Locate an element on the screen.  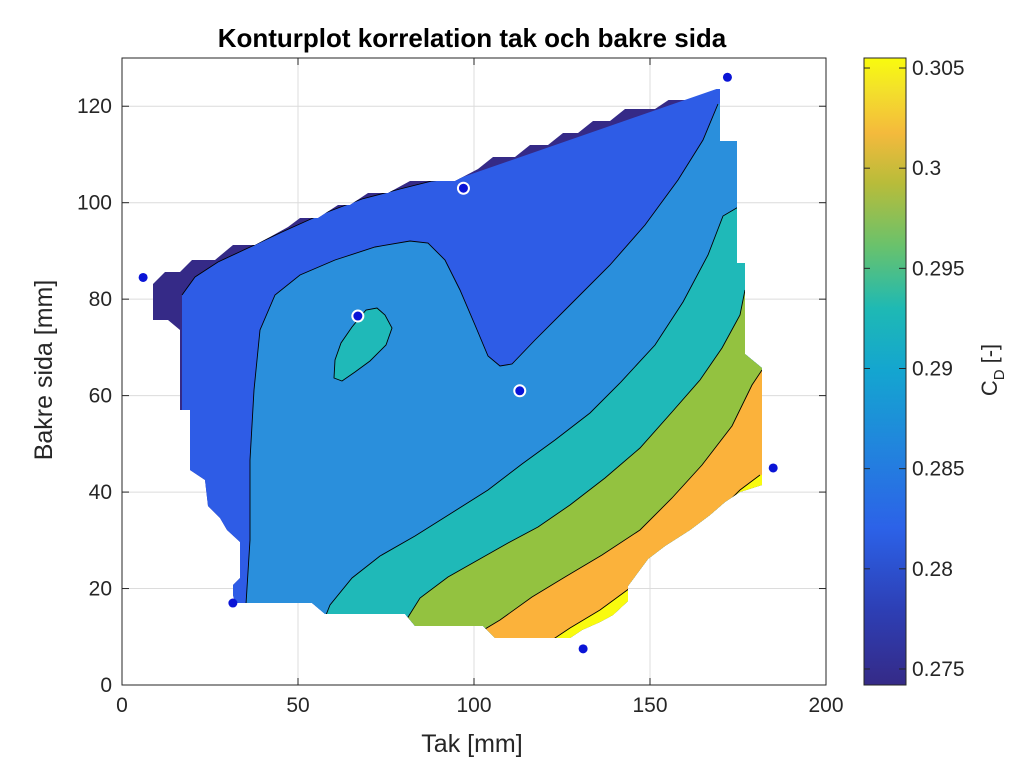
colorbar-tick-label: 0.285 is located at coordinates (938, 469).